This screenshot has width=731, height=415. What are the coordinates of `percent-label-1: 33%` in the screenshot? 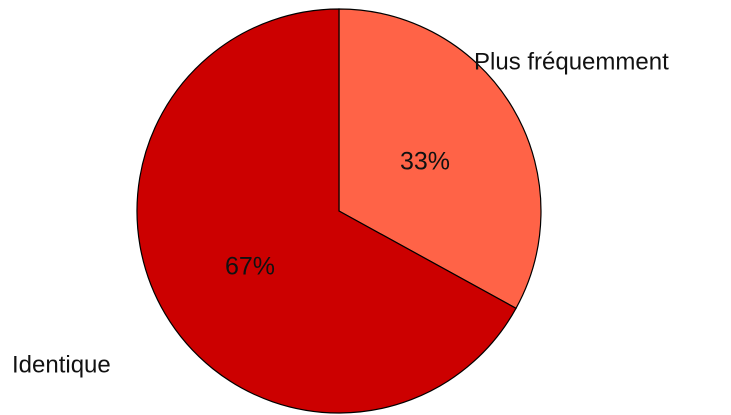 It's located at (425, 162).